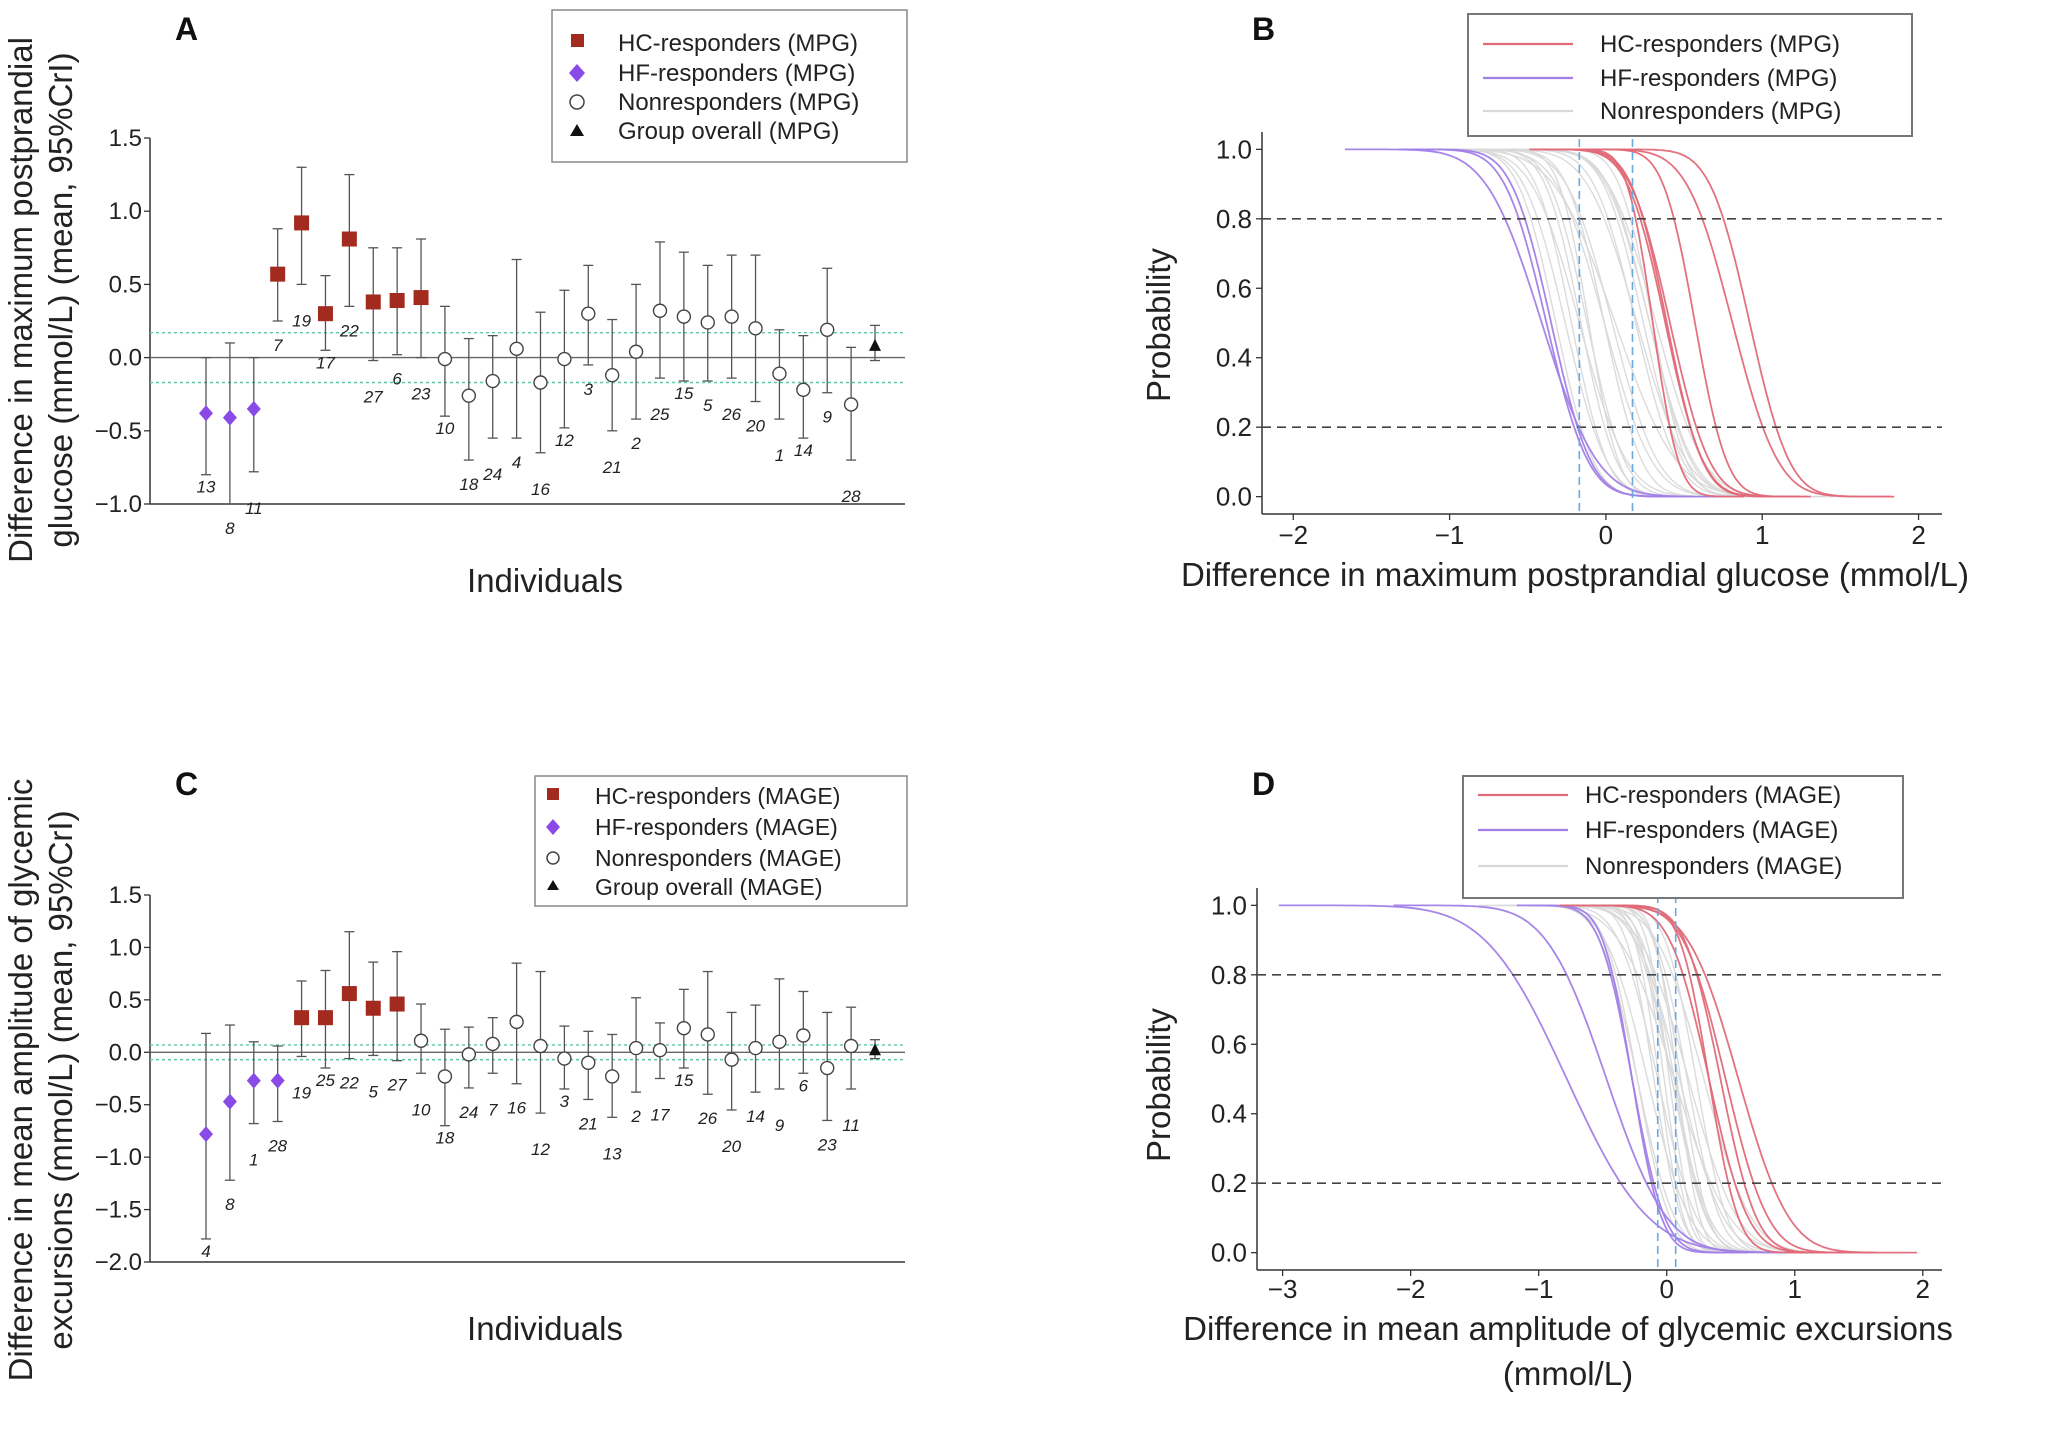 The width and height of the screenshot is (2050, 1440). I want to click on group-overall-marker, so click(875, 1049).